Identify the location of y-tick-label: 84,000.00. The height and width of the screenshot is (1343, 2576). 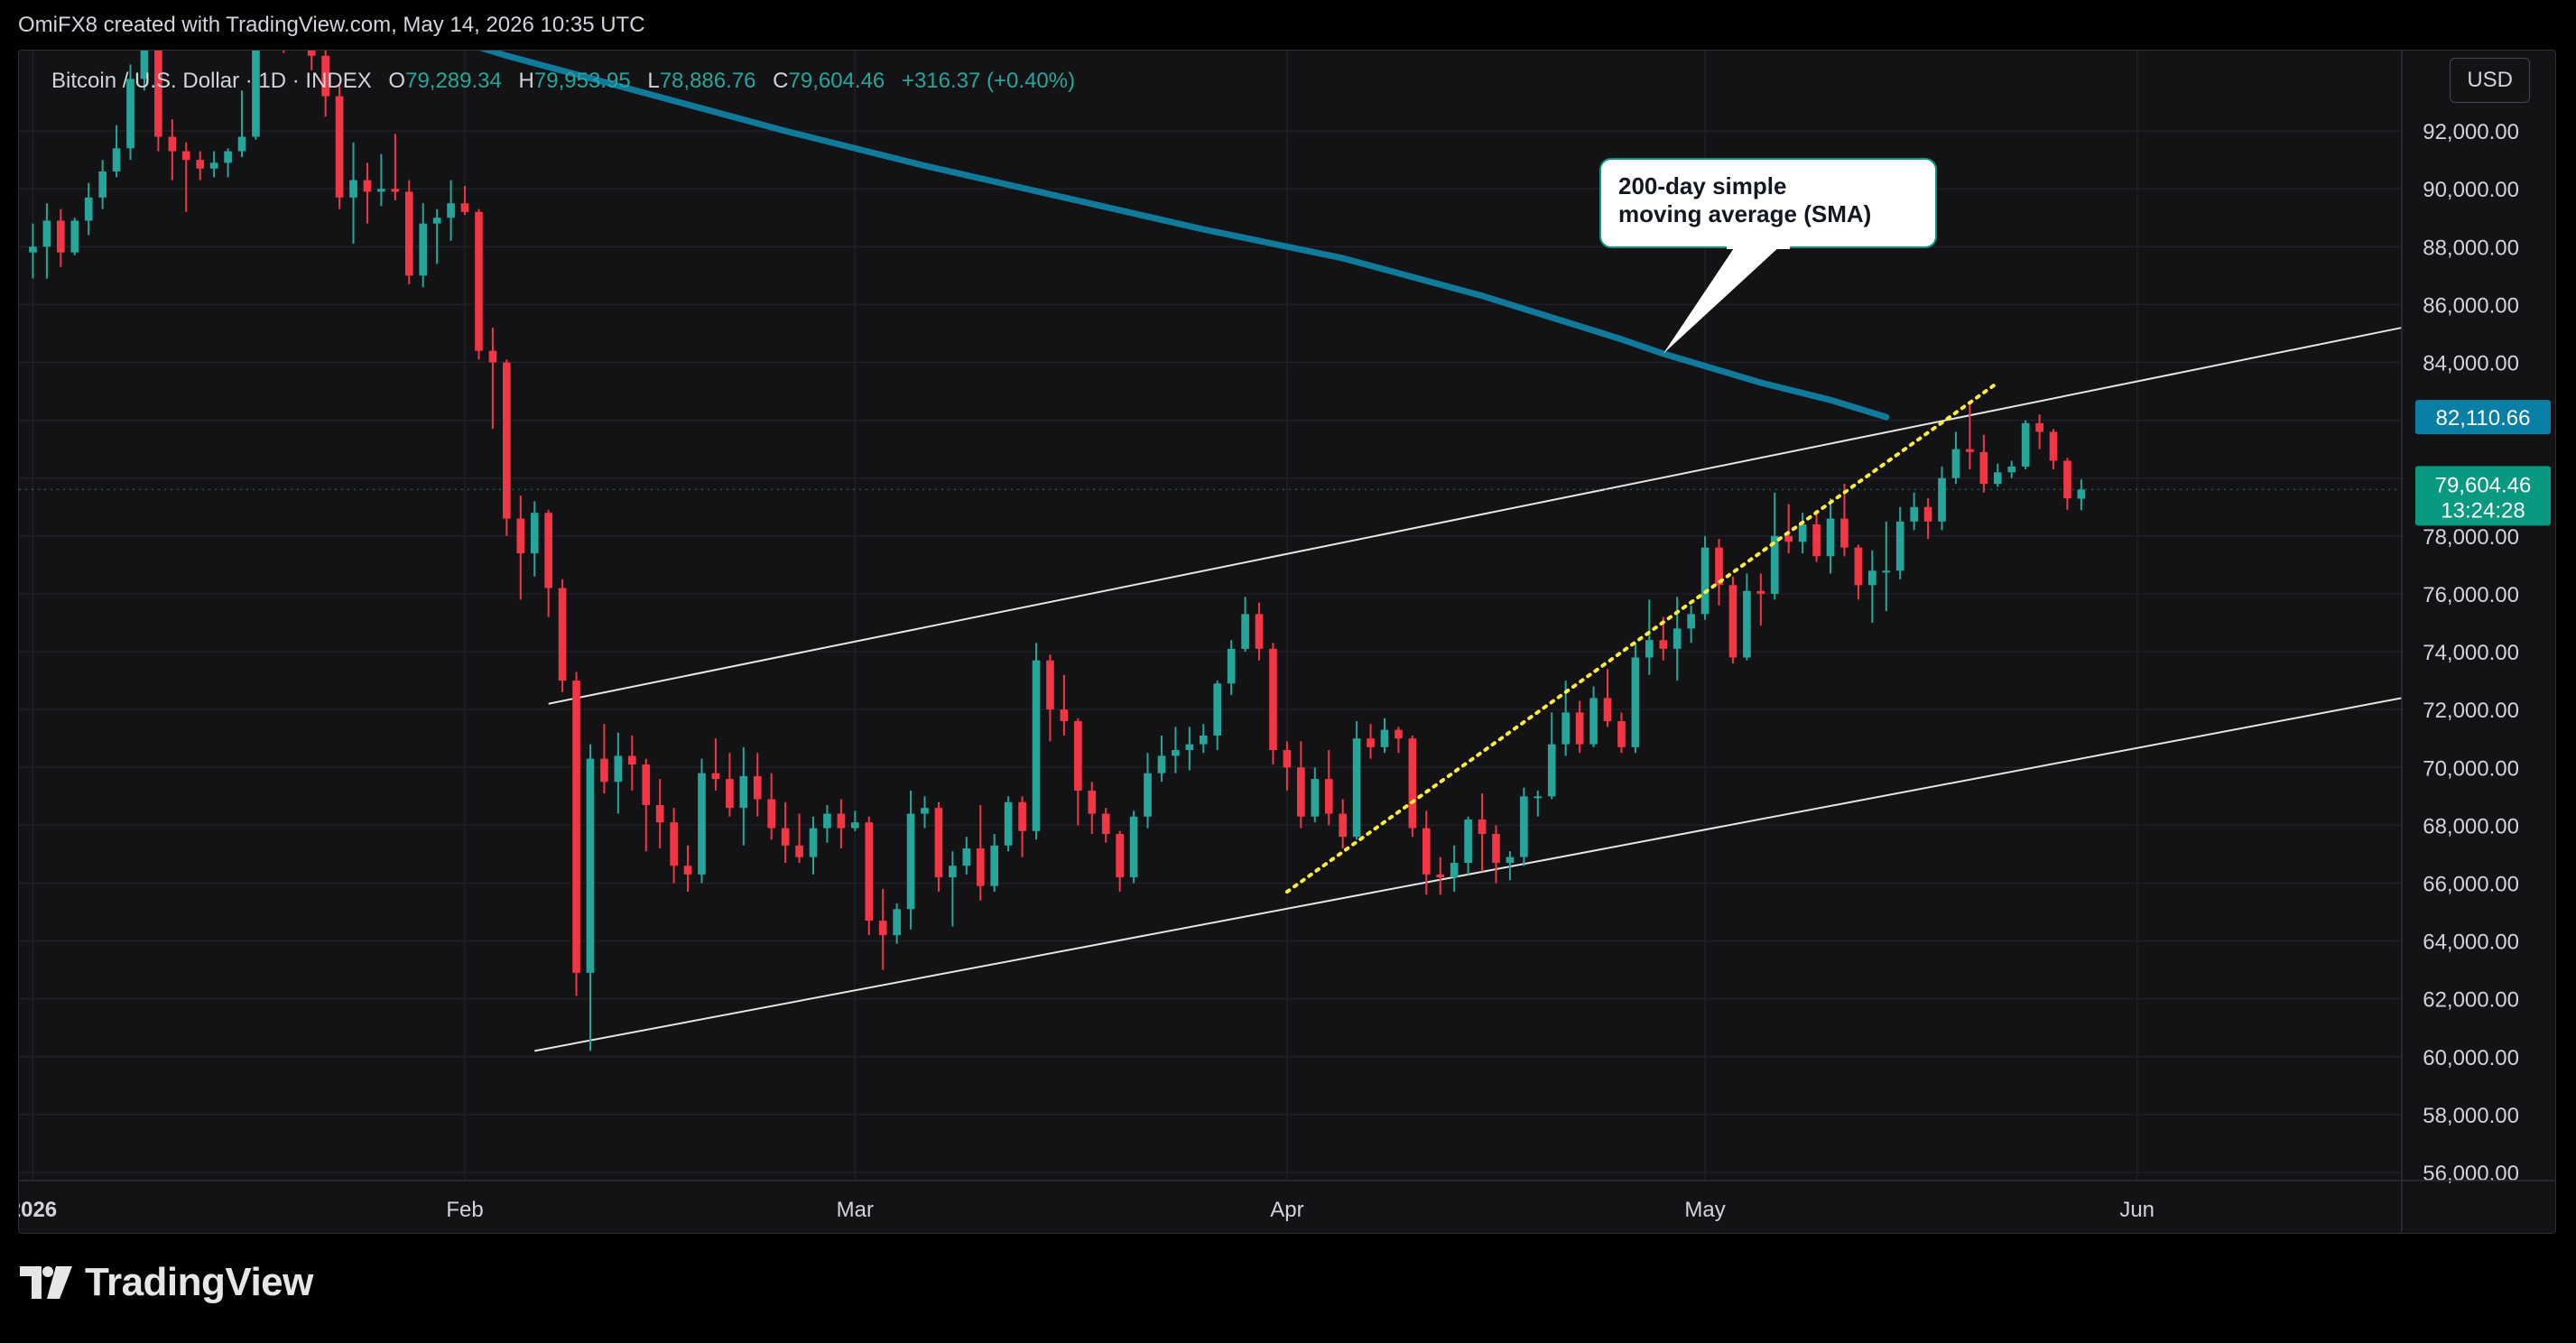
(2471, 364).